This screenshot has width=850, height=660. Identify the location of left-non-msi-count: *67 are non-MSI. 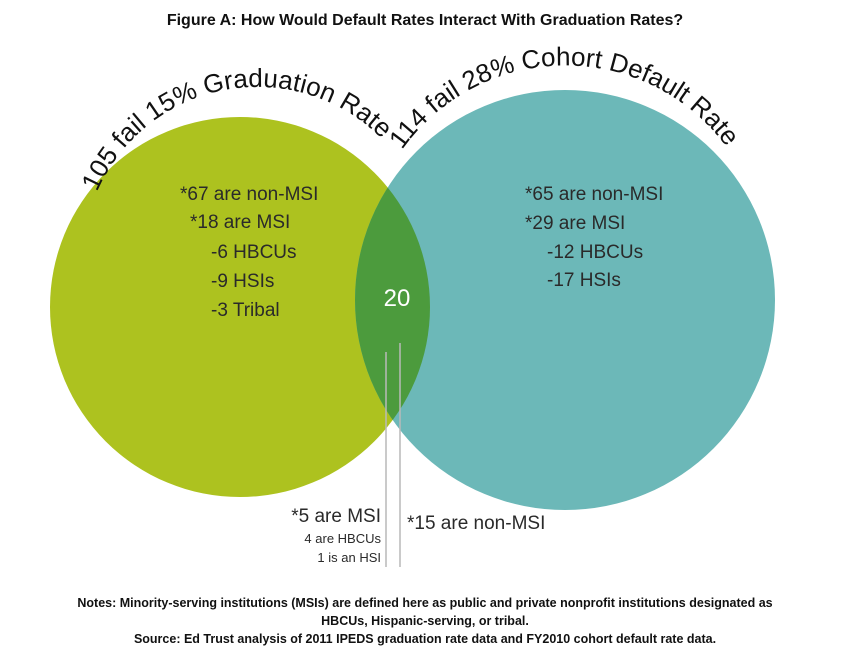
(249, 194).